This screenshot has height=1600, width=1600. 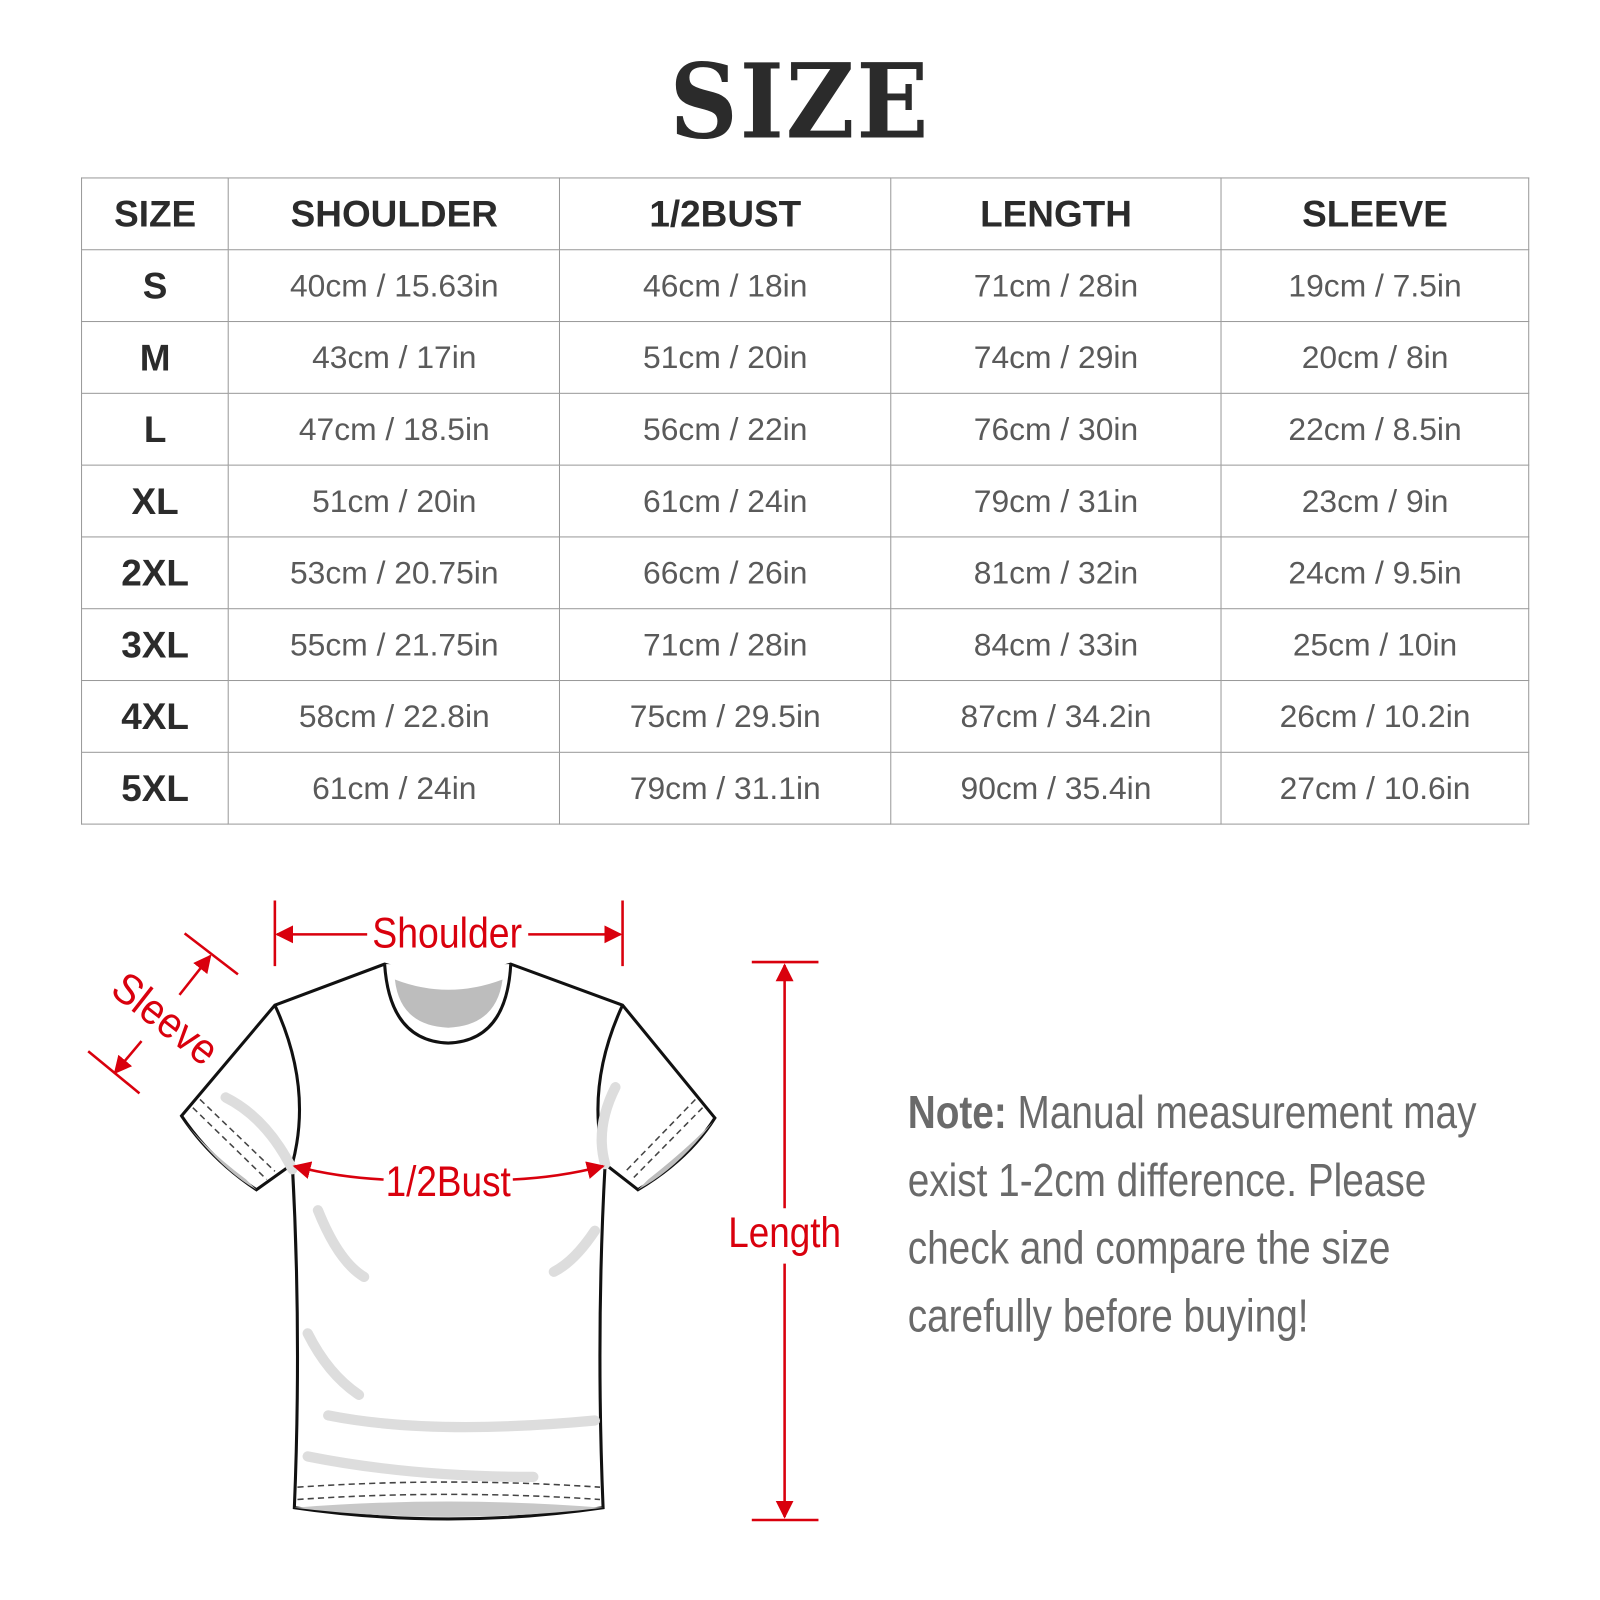 I want to click on length-measure, so click(x=785, y=1241).